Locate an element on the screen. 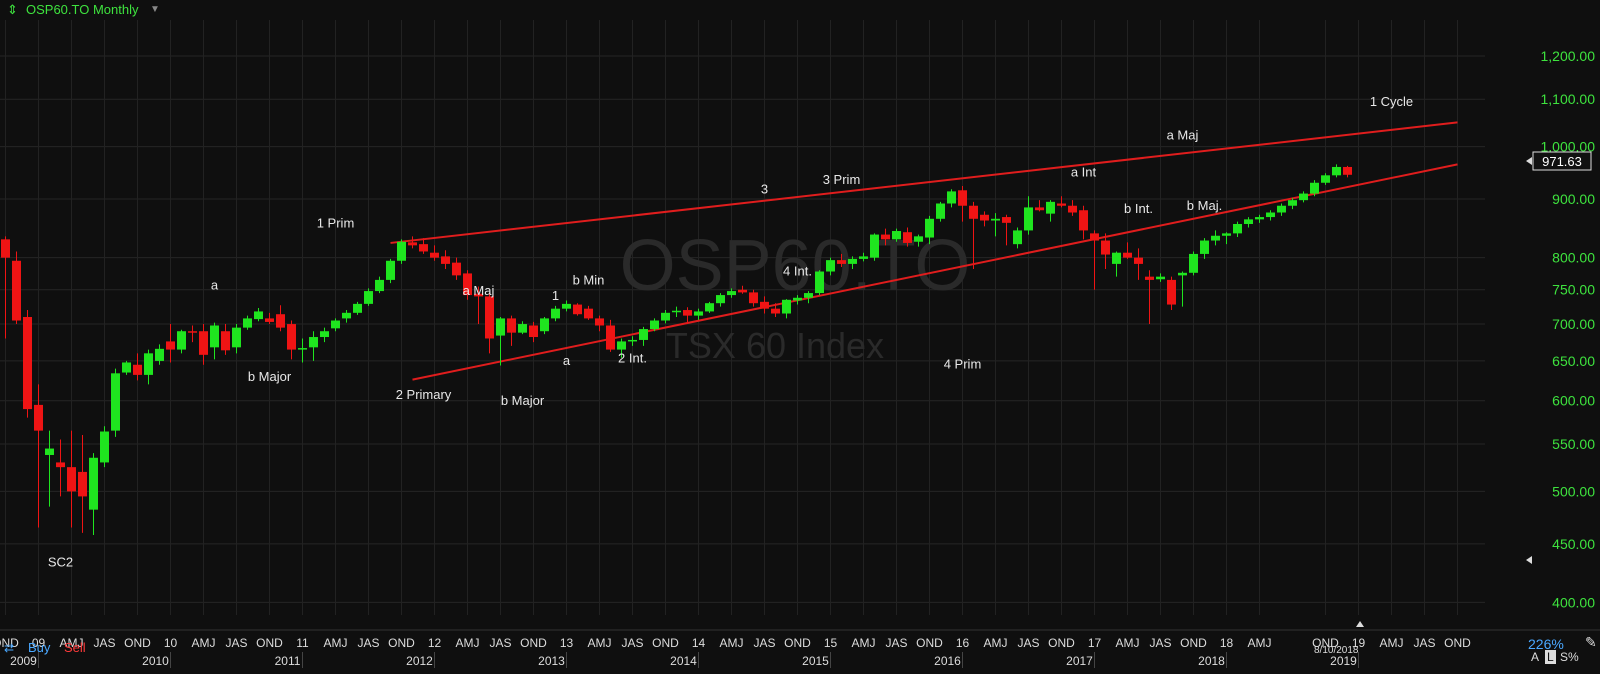 This screenshot has width=1600, height=674. scroll-up-icon is located at coordinates (1360, 624).